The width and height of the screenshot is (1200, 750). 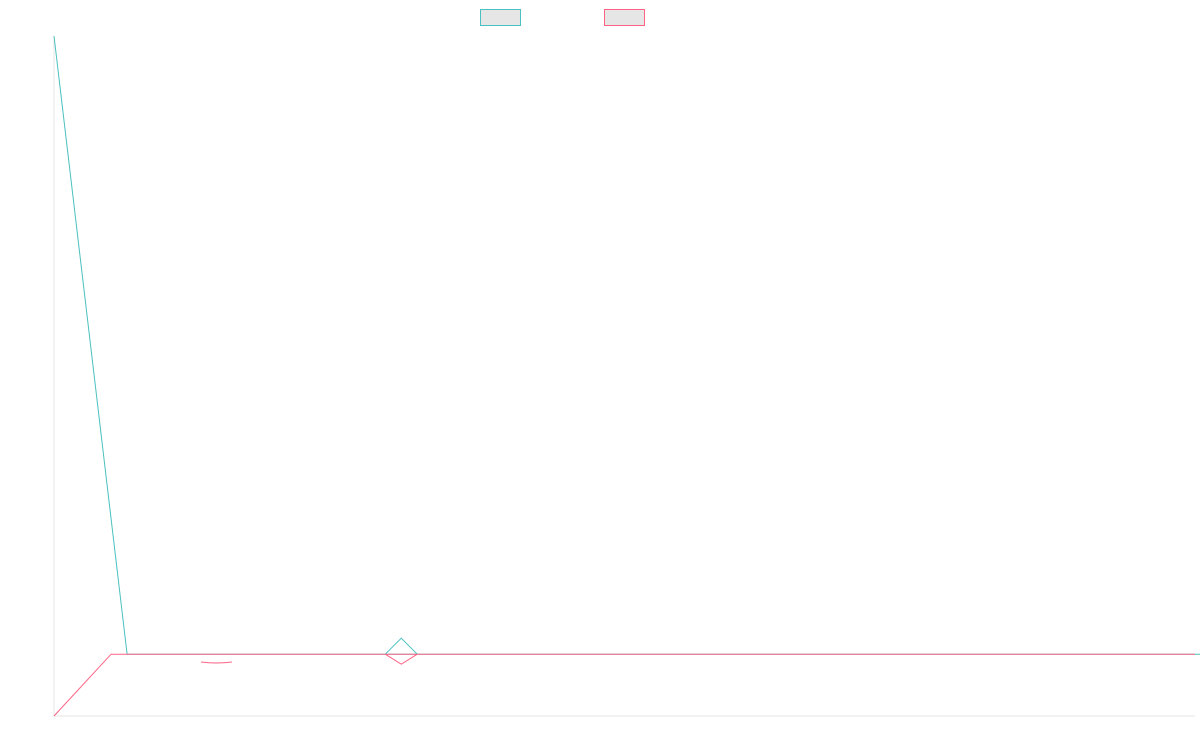 I want to click on series-artifact, so click(x=216, y=662).